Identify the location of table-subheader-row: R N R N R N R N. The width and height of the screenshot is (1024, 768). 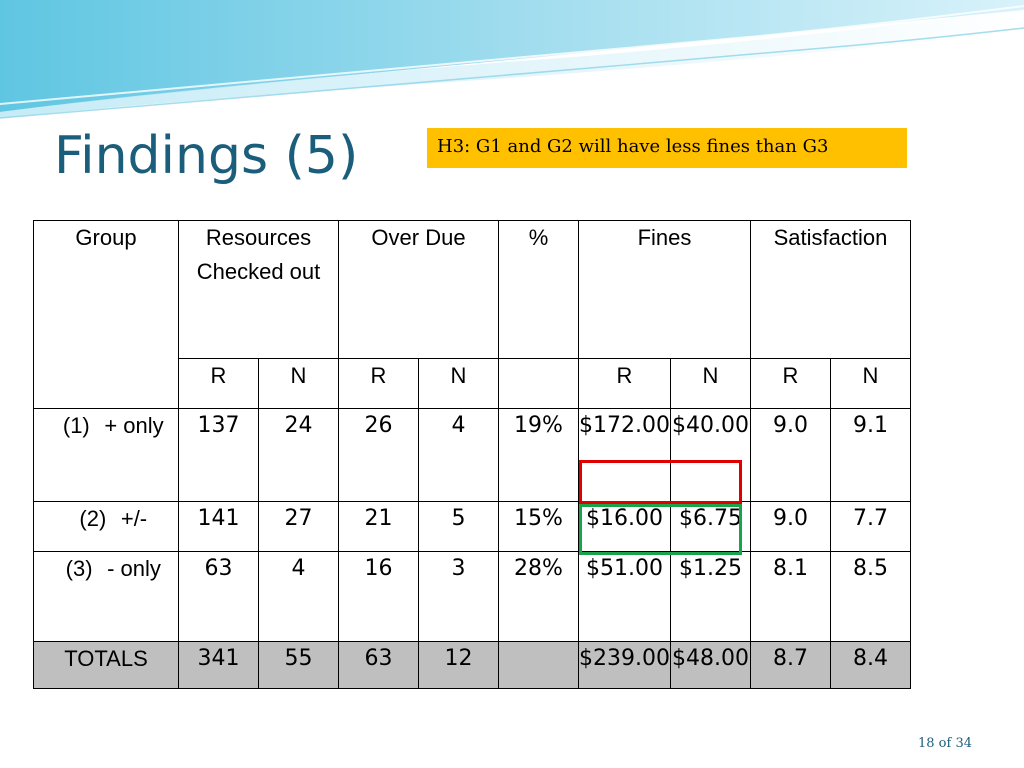
(472, 383).